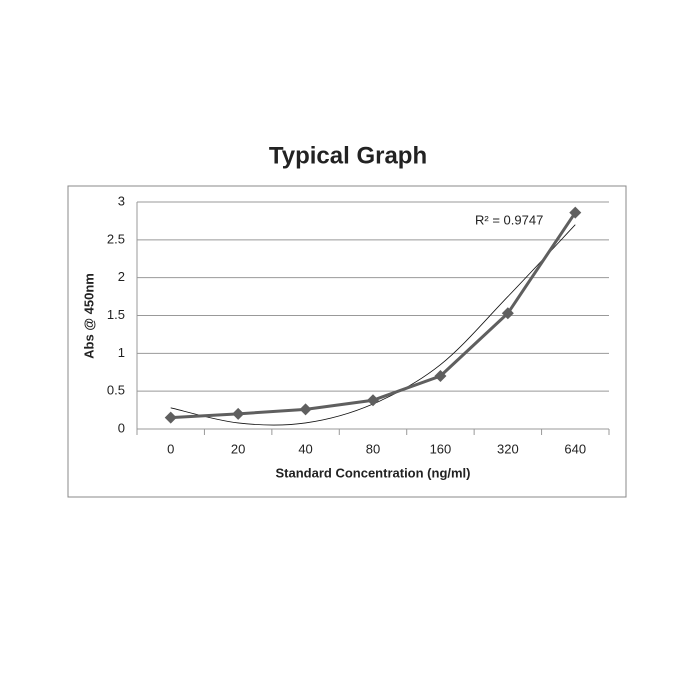 This screenshot has height=700, width=700. What do you see at coordinates (509, 219) in the screenshot?
I see `annotation: R² = 0.9747` at bounding box center [509, 219].